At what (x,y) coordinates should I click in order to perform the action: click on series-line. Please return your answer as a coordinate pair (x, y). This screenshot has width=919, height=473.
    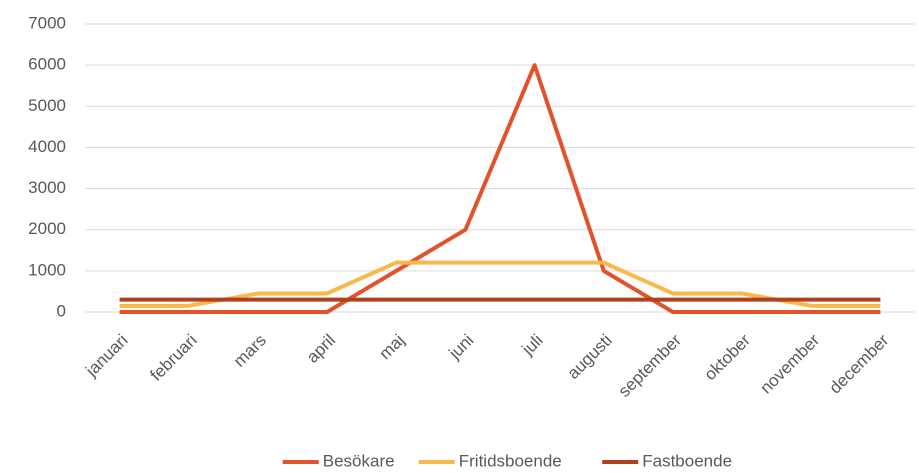
    Looking at the image, I should click on (500, 284).